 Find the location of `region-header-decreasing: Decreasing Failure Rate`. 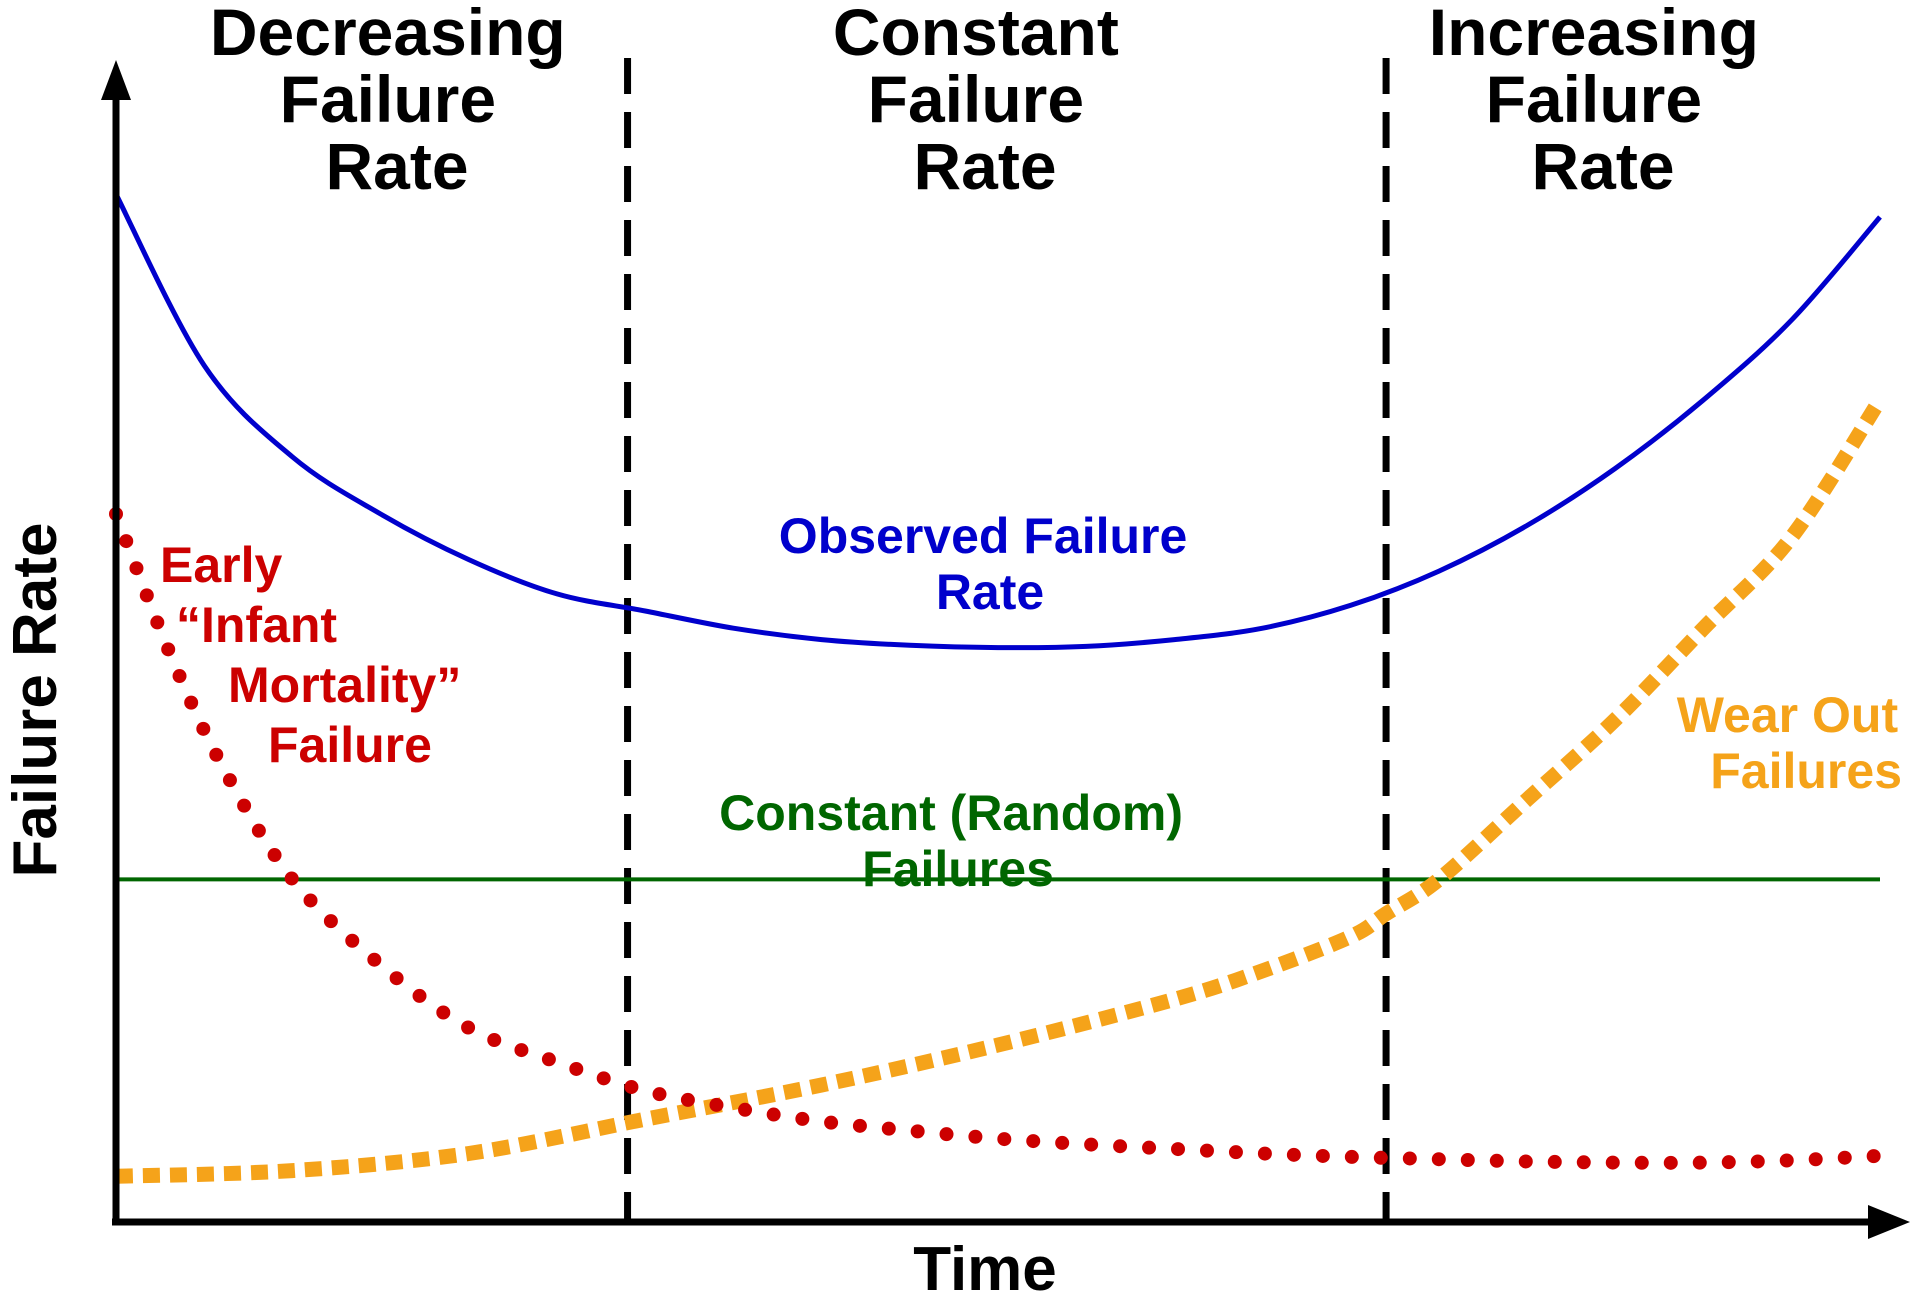

region-header-decreasing: Decreasing Failure Rate is located at coordinates (397, 101).